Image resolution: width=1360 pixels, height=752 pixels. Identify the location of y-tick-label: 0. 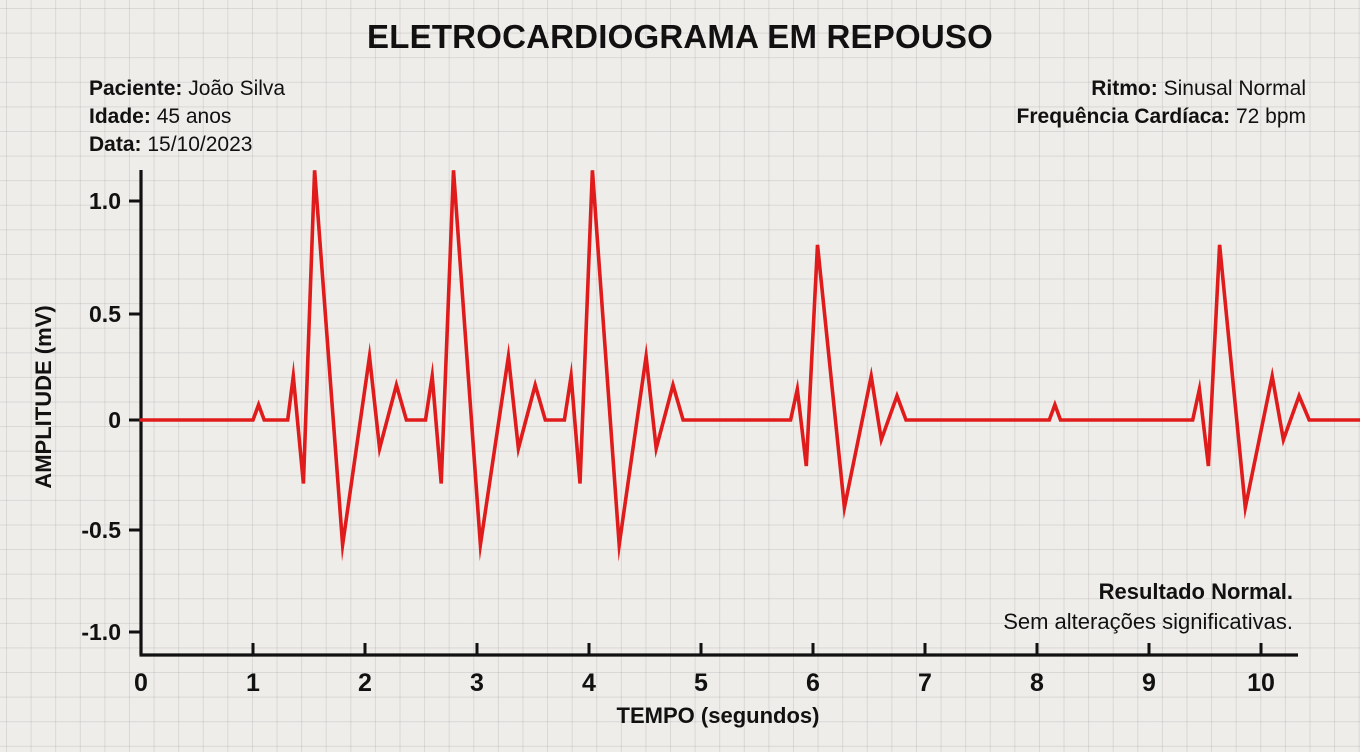
(114, 420).